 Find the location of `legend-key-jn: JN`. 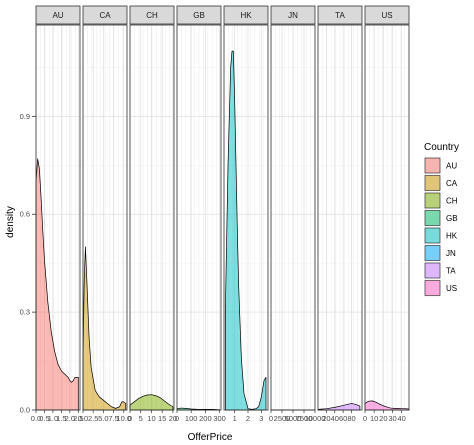

legend-key-jn: JN is located at coordinates (440, 253).